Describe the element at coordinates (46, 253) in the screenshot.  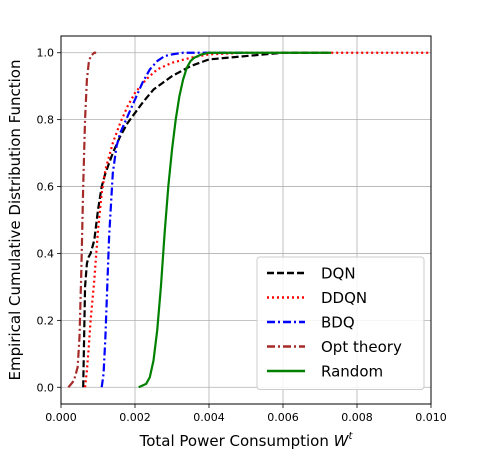
I see `y-tick-label: 0.4` at that location.